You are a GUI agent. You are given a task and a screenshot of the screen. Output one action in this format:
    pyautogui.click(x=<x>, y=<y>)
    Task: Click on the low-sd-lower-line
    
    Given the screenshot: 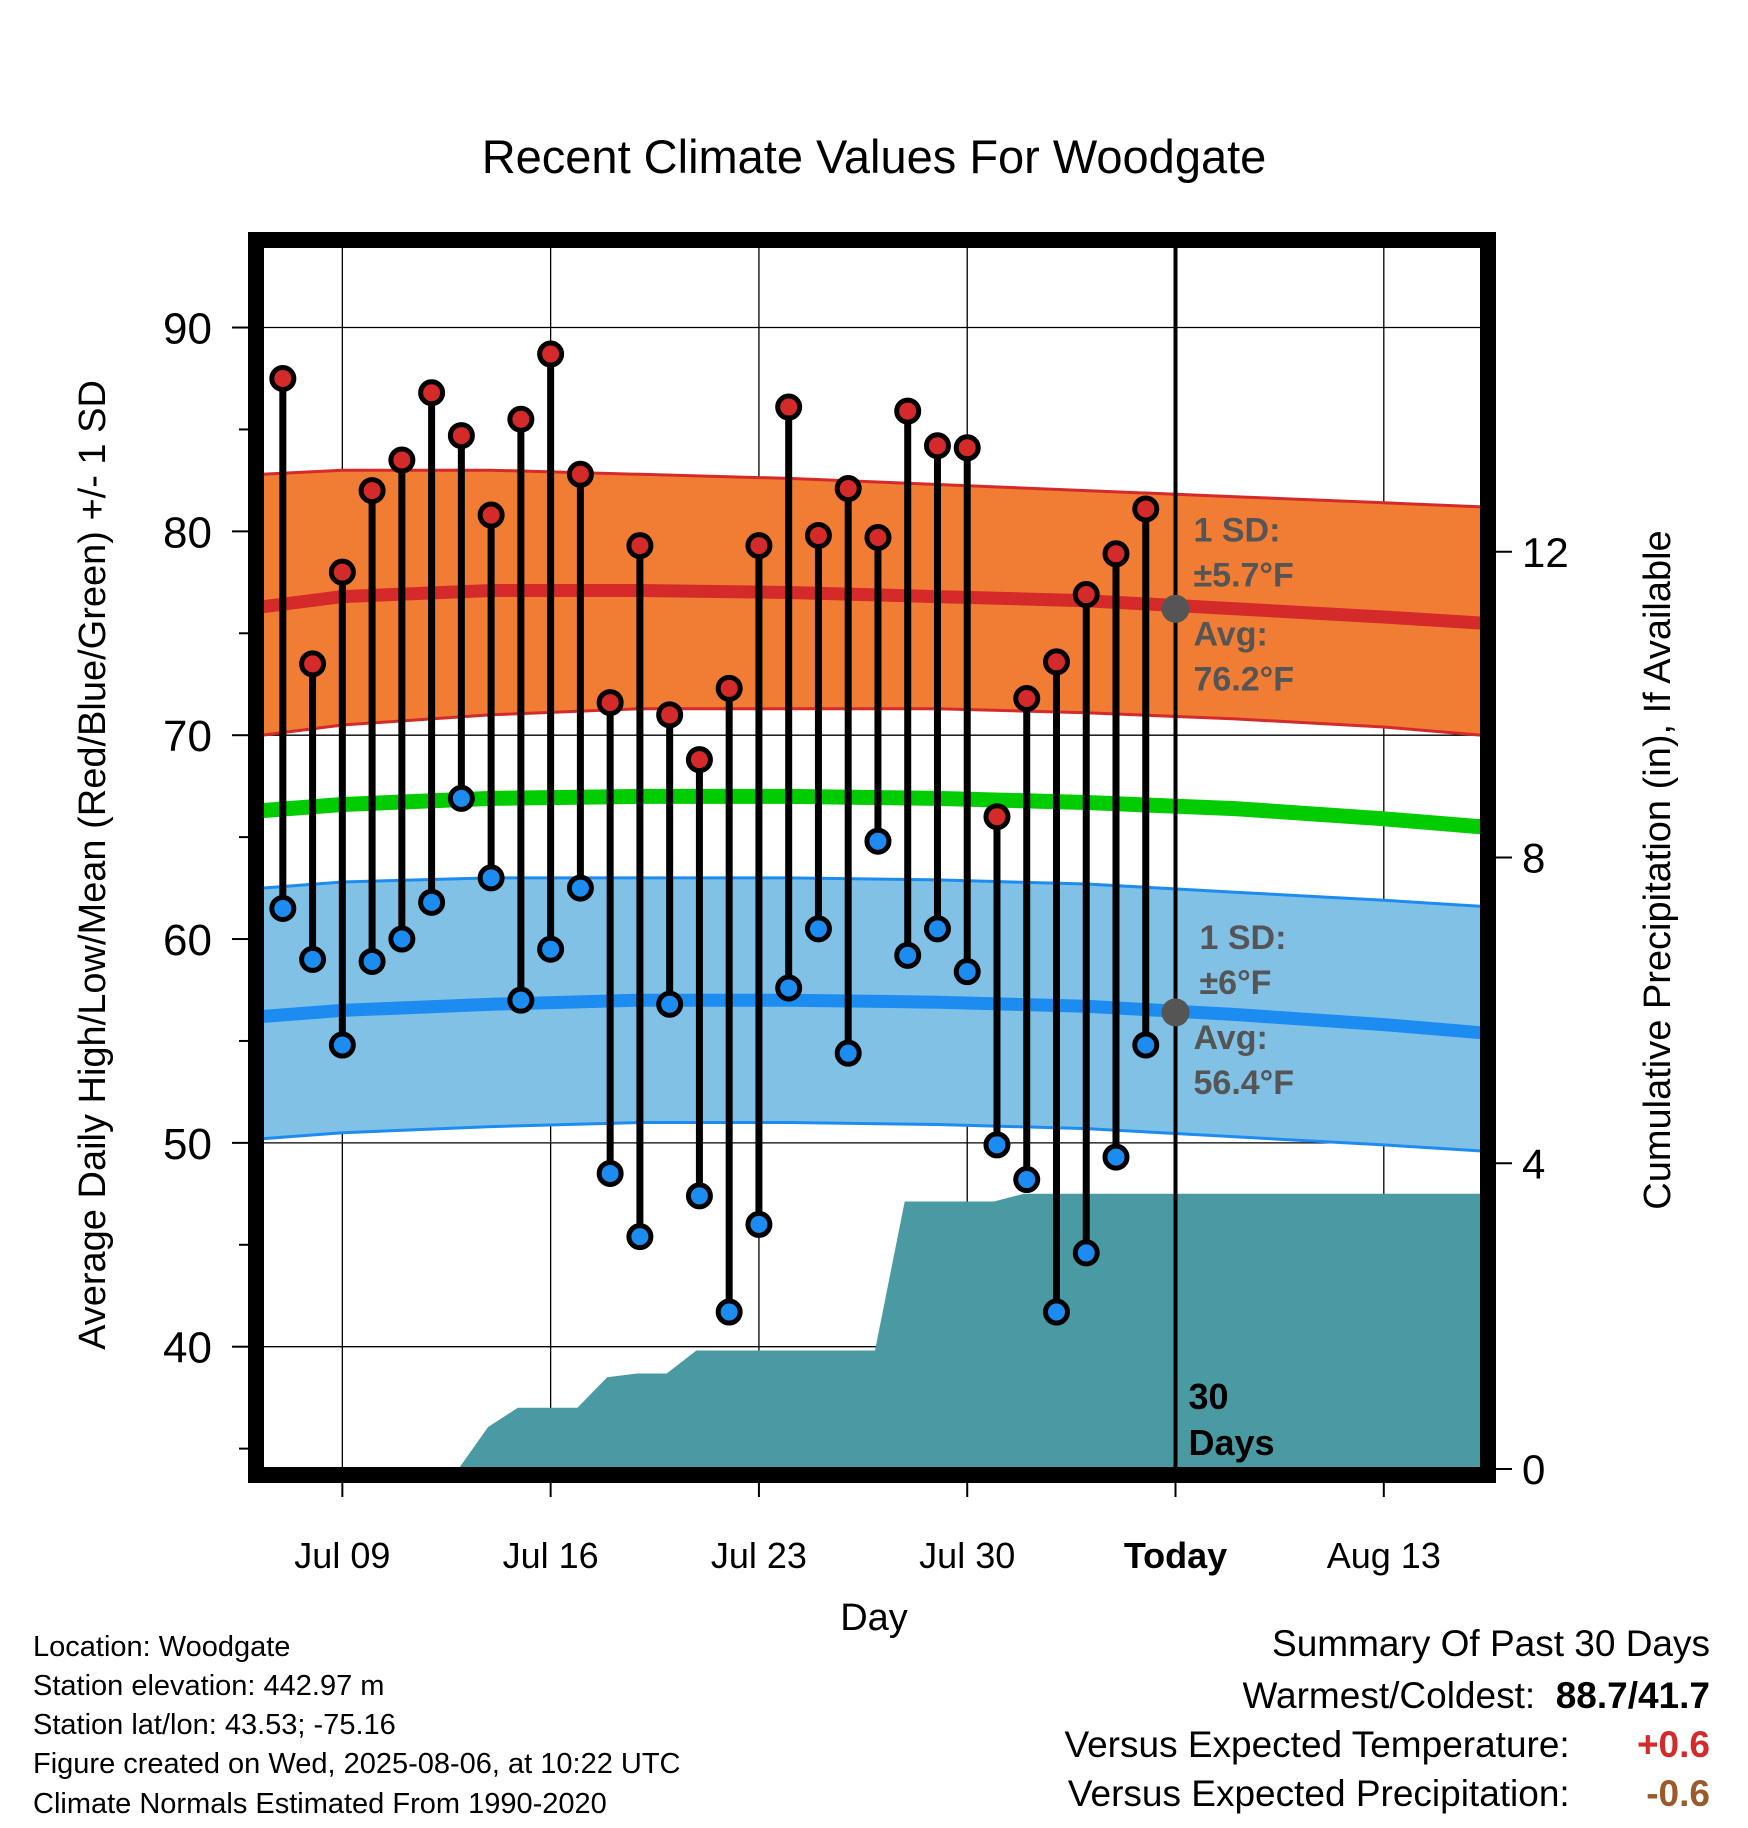 What is the action you would take?
    pyautogui.click(x=872, y=1137)
    